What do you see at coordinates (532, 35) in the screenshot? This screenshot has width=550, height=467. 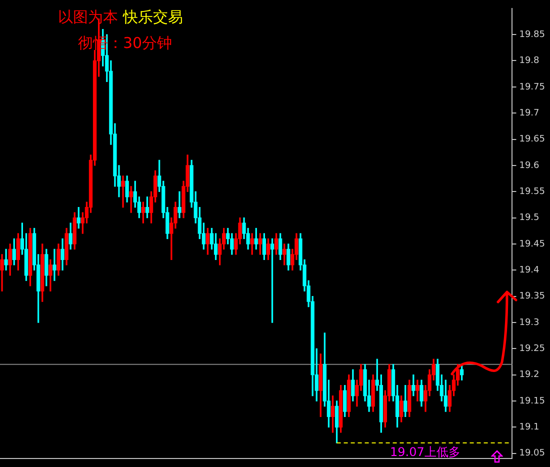 I see `y-tick-label: 19.85` at bounding box center [532, 35].